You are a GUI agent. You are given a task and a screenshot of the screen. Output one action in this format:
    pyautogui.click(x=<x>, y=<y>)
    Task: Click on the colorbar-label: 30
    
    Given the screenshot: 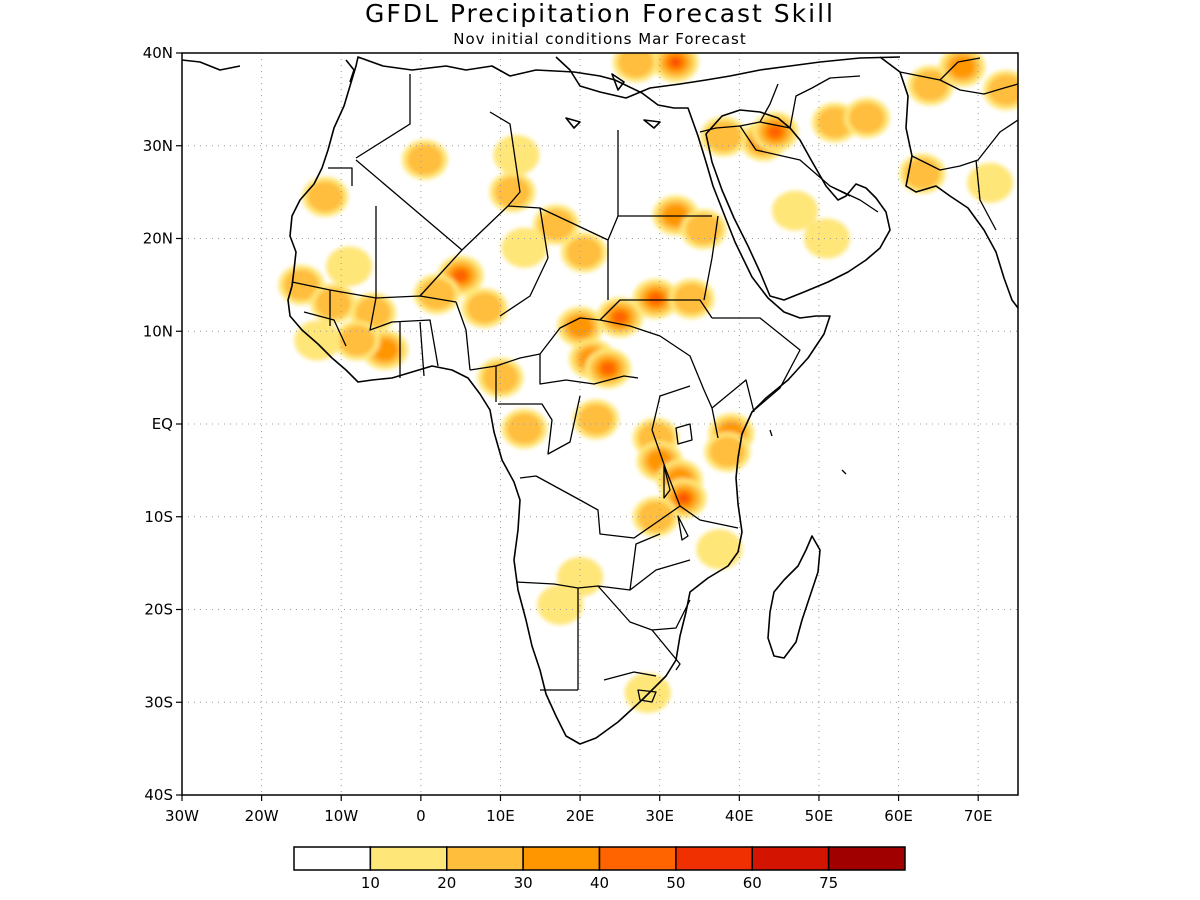 What is the action you would take?
    pyautogui.click(x=523, y=883)
    